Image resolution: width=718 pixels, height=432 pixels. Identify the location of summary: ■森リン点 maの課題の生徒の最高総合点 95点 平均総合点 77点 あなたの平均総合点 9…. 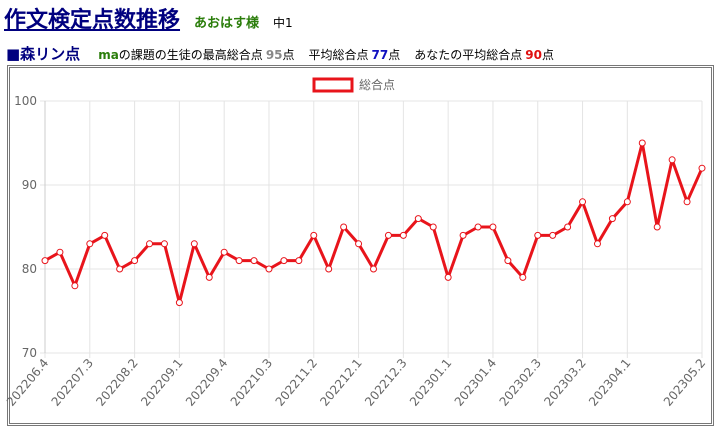
(280, 53).